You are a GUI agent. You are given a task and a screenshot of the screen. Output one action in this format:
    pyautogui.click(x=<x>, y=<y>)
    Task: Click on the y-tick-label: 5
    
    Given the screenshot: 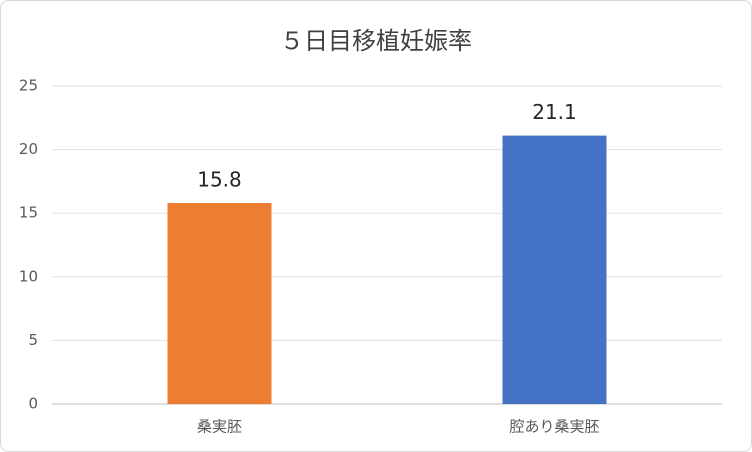 What is the action you would take?
    pyautogui.click(x=33, y=340)
    